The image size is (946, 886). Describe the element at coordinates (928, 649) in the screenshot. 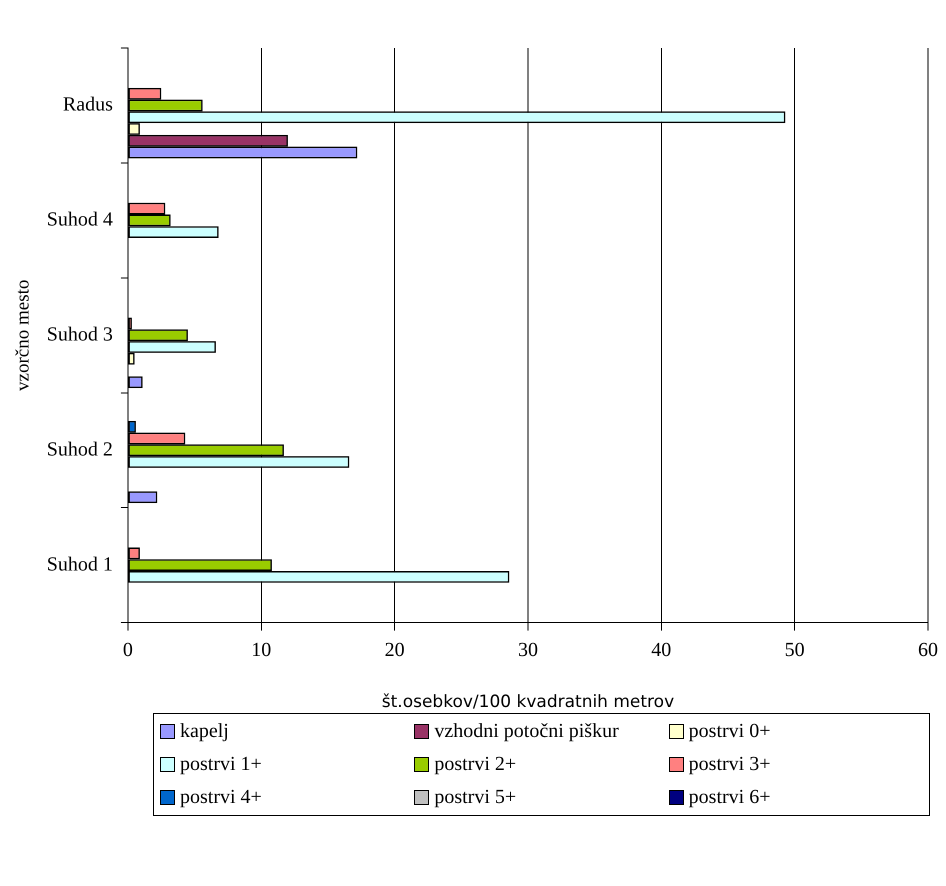

I see `x-tick-label: 60` at that location.